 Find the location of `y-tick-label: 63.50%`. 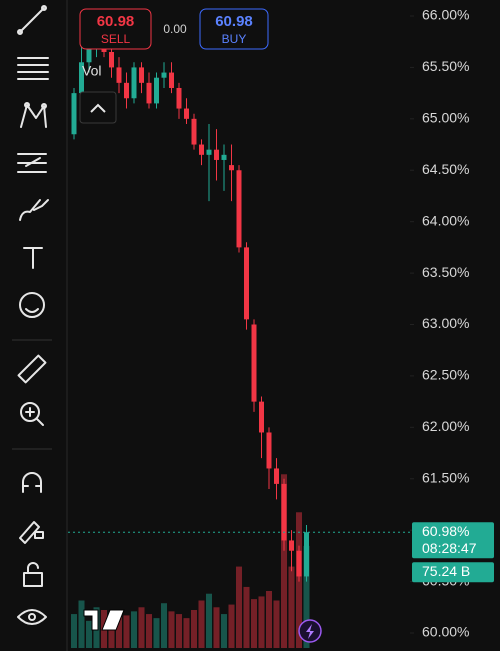

y-tick-label: 63.50% is located at coordinates (445, 272).